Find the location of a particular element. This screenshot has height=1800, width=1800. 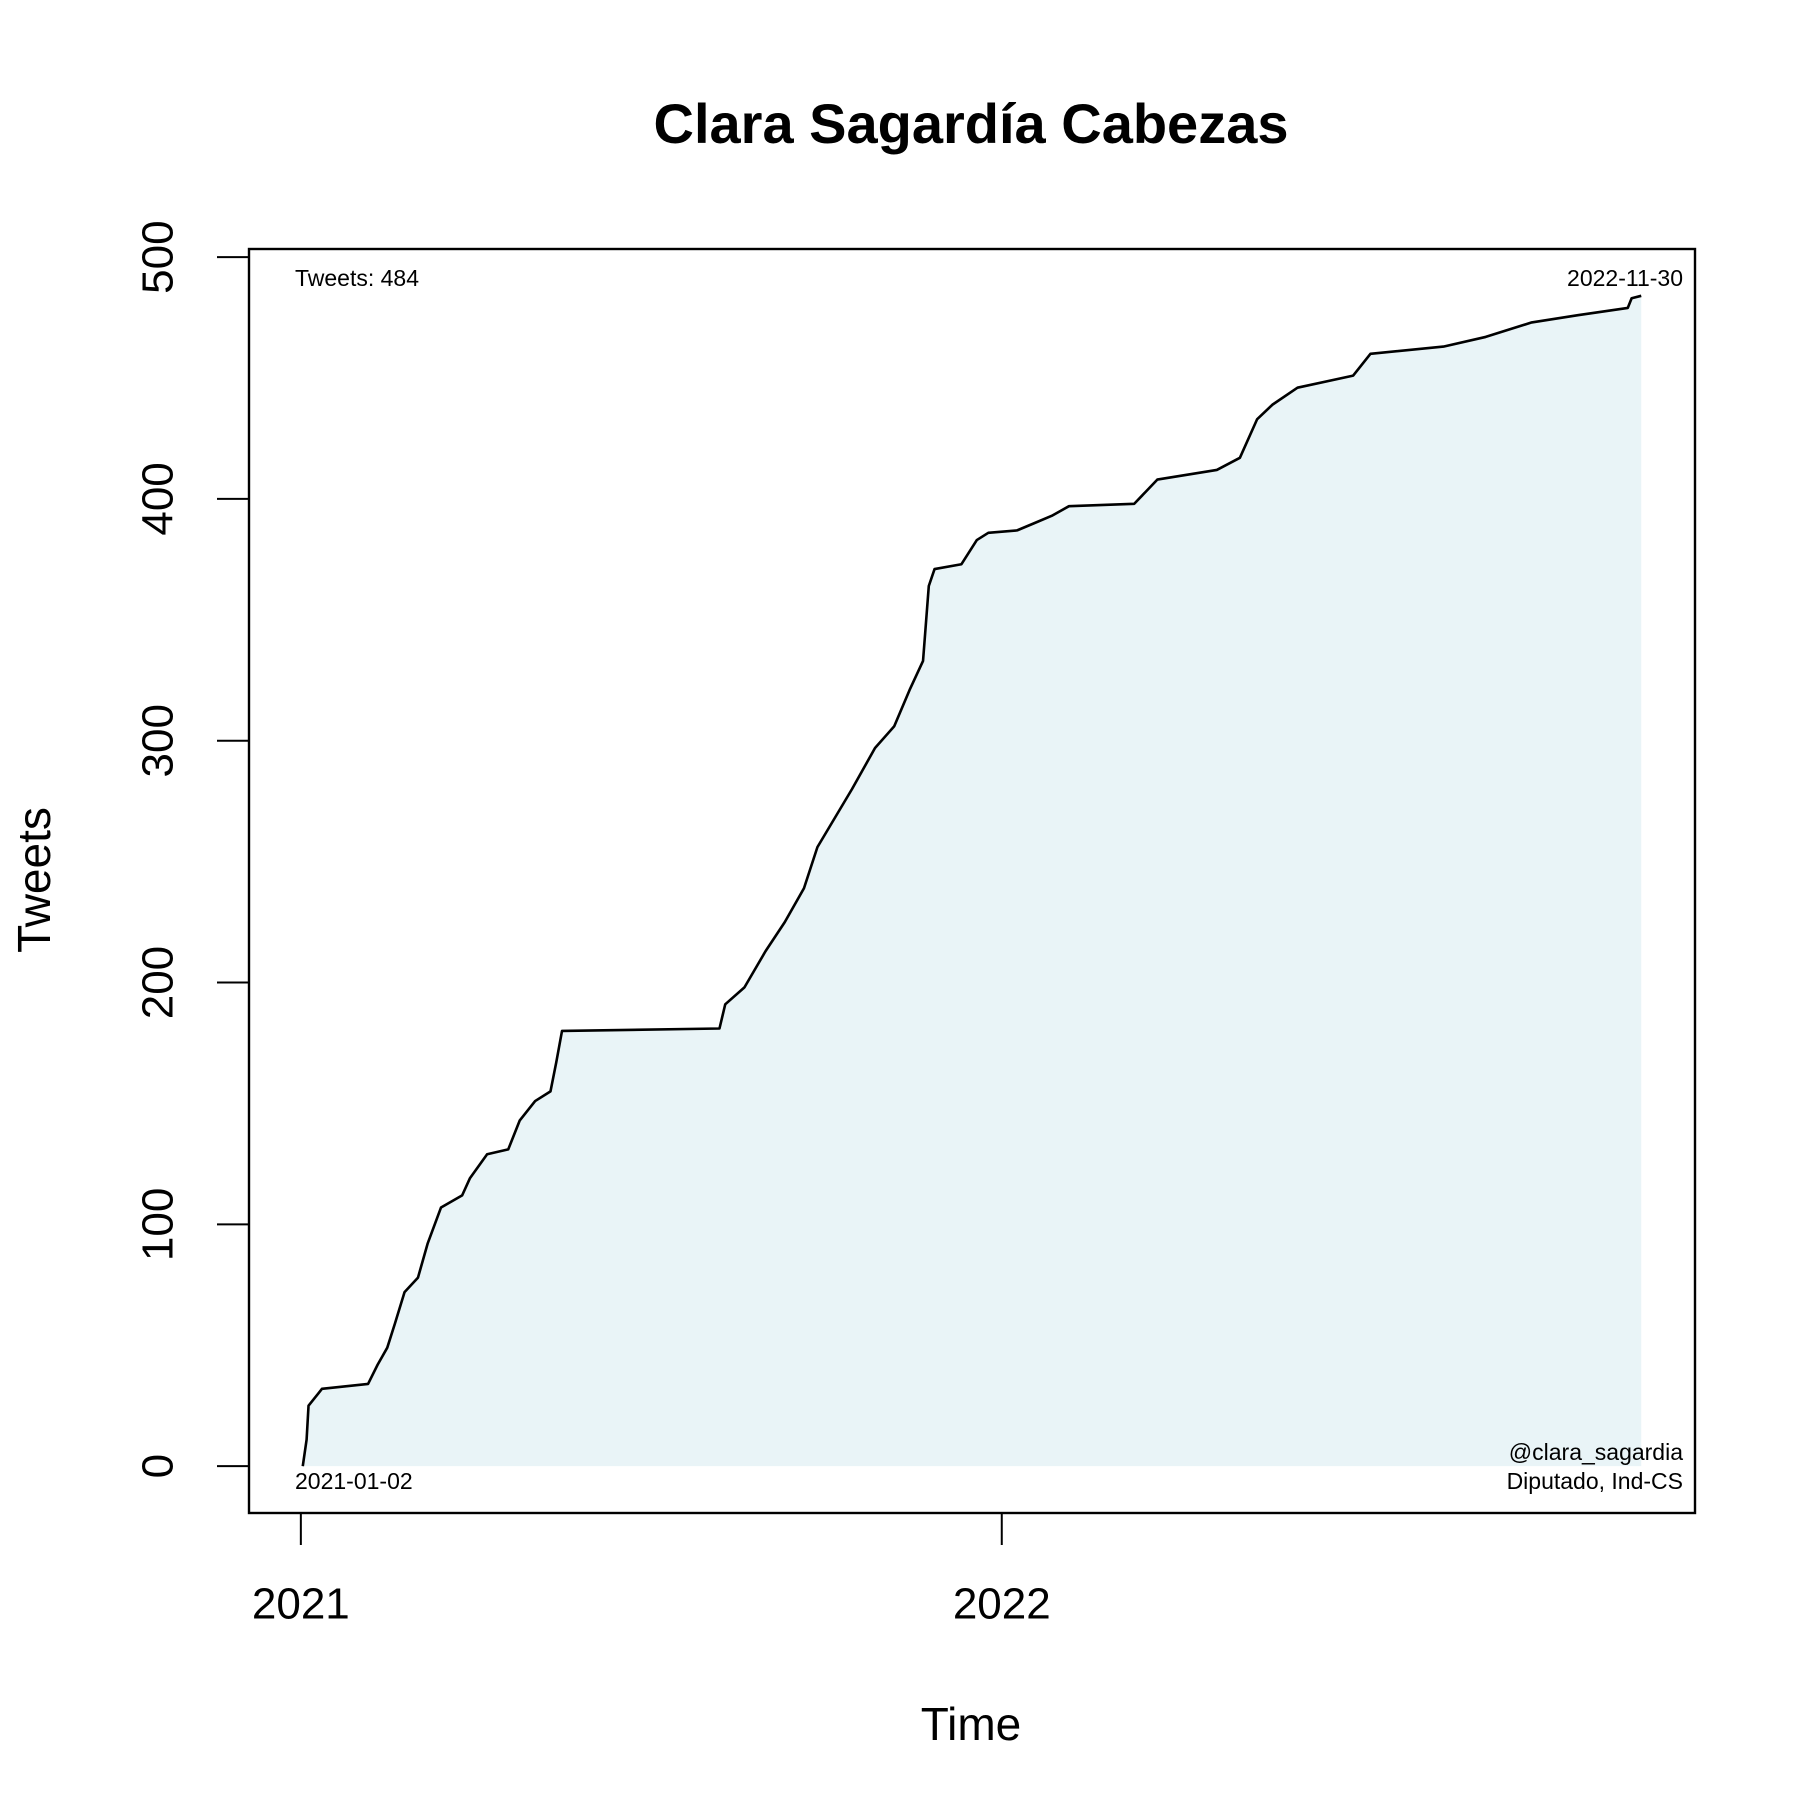

y-tick-label: 300 is located at coordinates (158, 740).